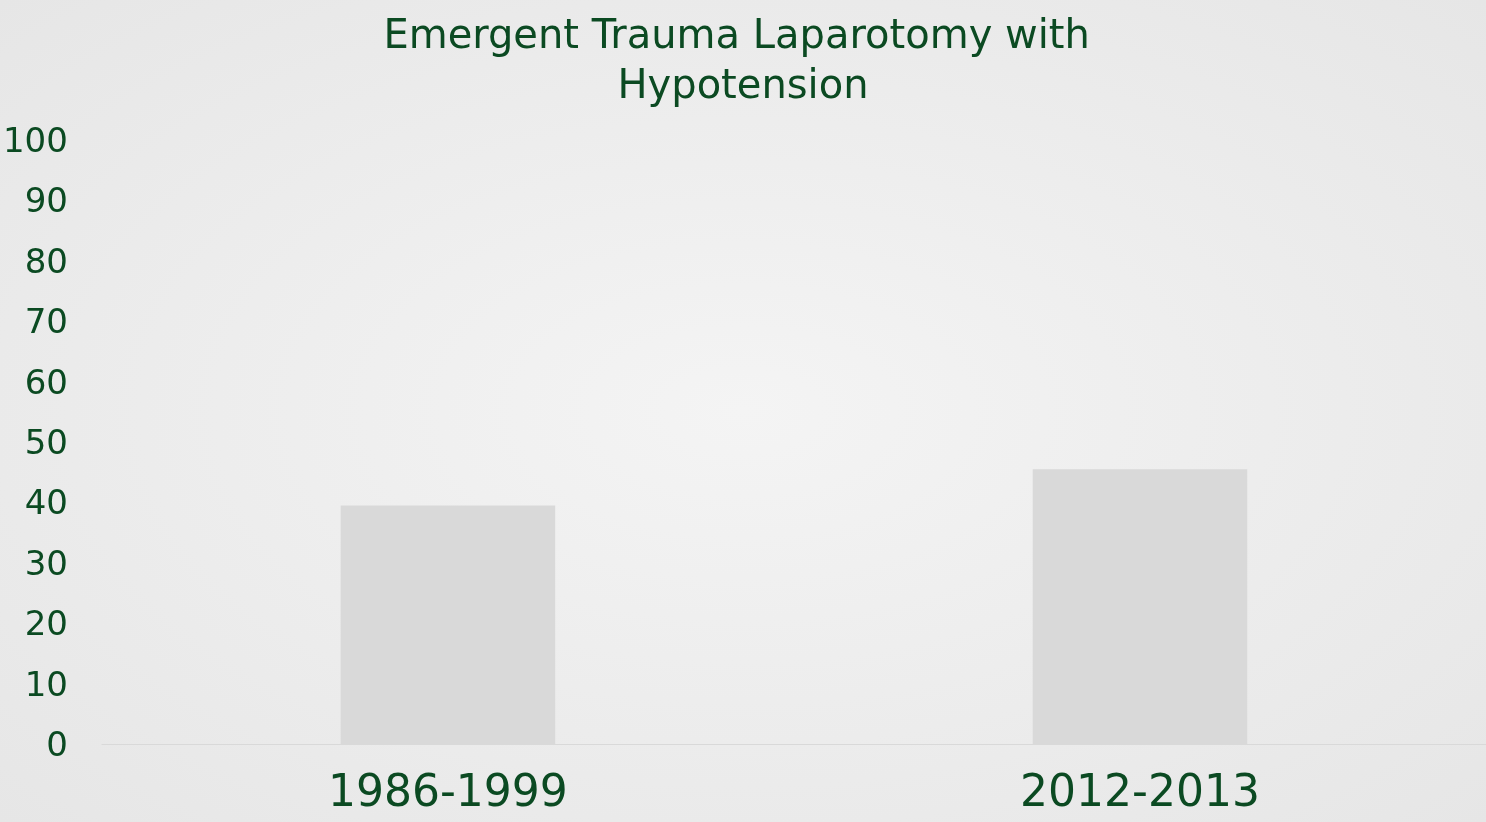 The width and height of the screenshot is (1486, 822). What do you see at coordinates (1140, 790) in the screenshot?
I see `x-tick-label: 2012-2013` at bounding box center [1140, 790].